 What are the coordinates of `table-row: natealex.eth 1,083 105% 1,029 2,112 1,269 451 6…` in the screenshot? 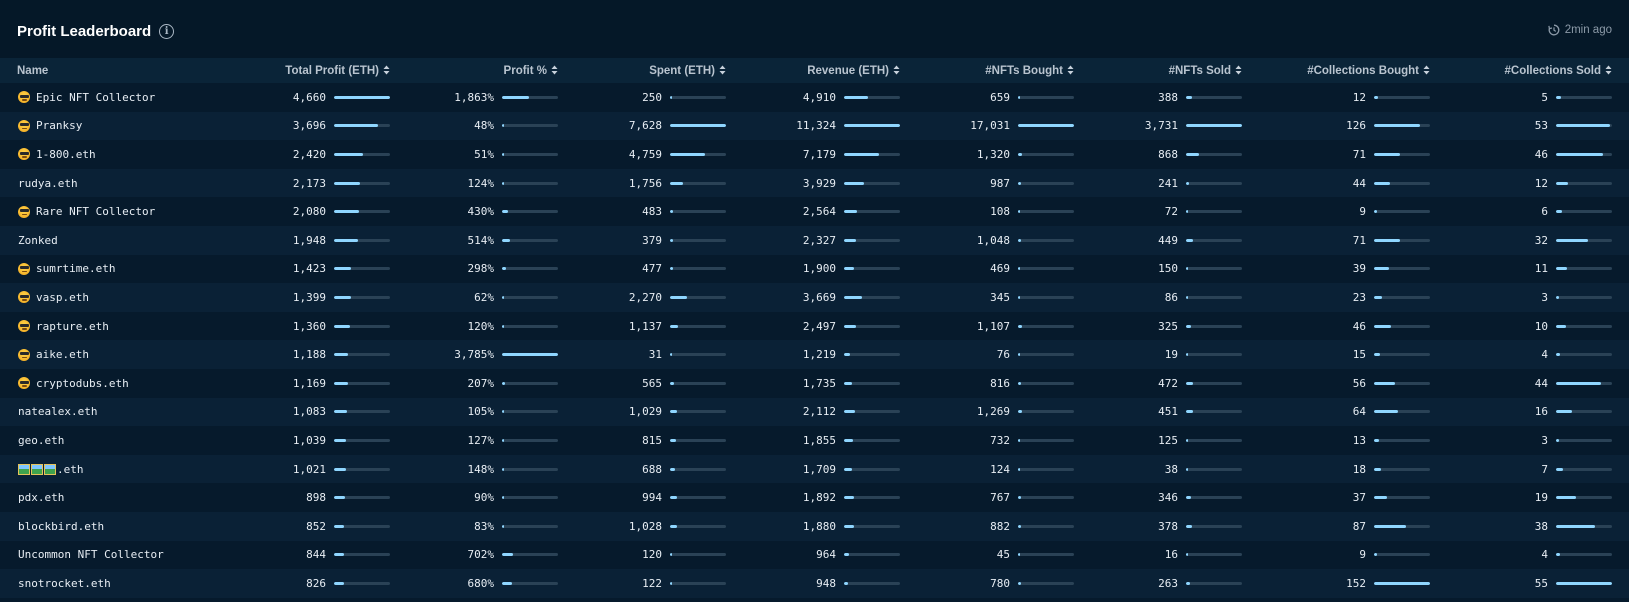 It's located at (814, 412).